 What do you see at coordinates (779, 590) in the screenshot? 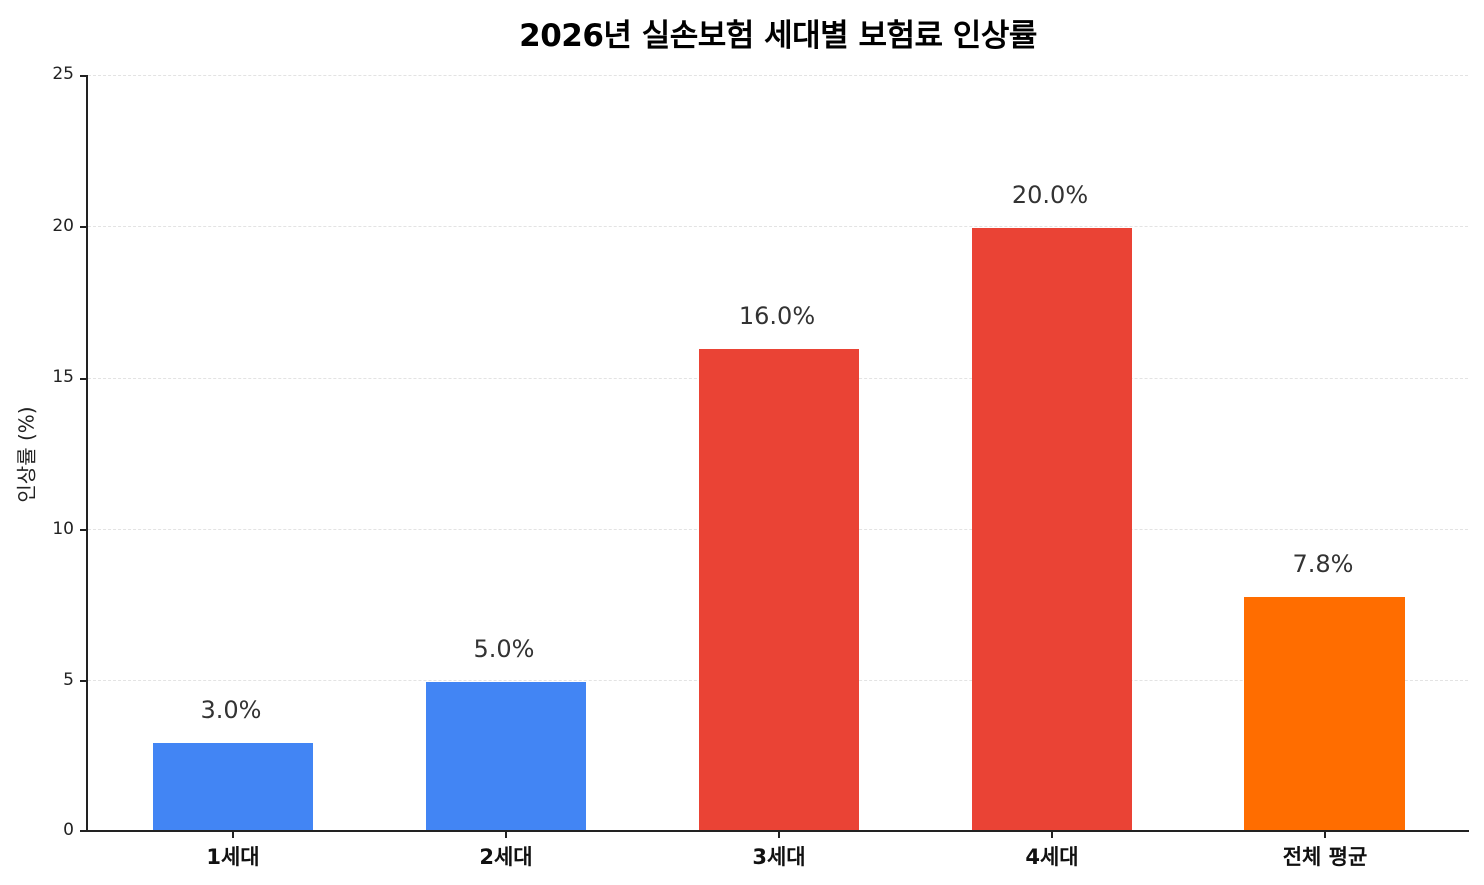
I see `bar-3rd-gen` at bounding box center [779, 590].